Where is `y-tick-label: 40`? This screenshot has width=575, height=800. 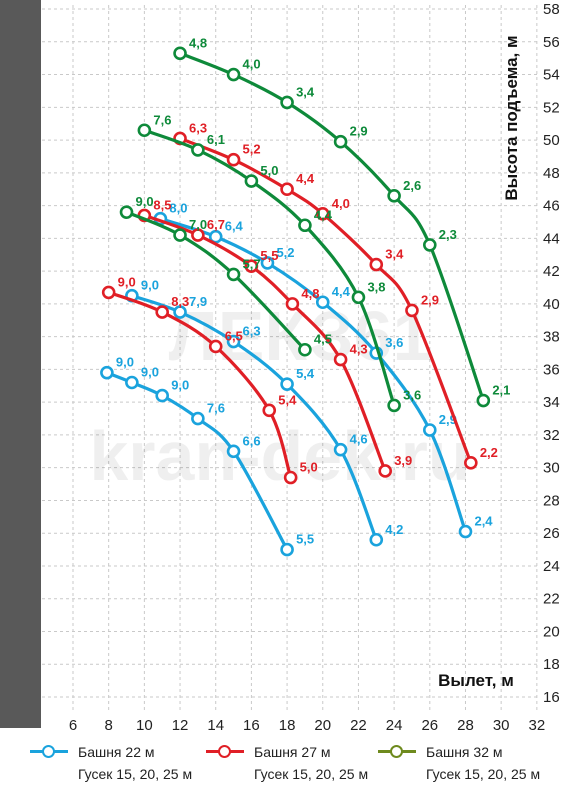
y-tick-label: 40 is located at coordinates (551, 304).